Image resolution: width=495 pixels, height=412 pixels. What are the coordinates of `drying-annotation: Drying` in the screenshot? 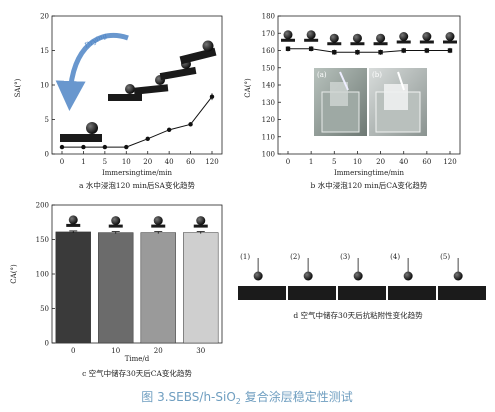 It's located at (95, 40).